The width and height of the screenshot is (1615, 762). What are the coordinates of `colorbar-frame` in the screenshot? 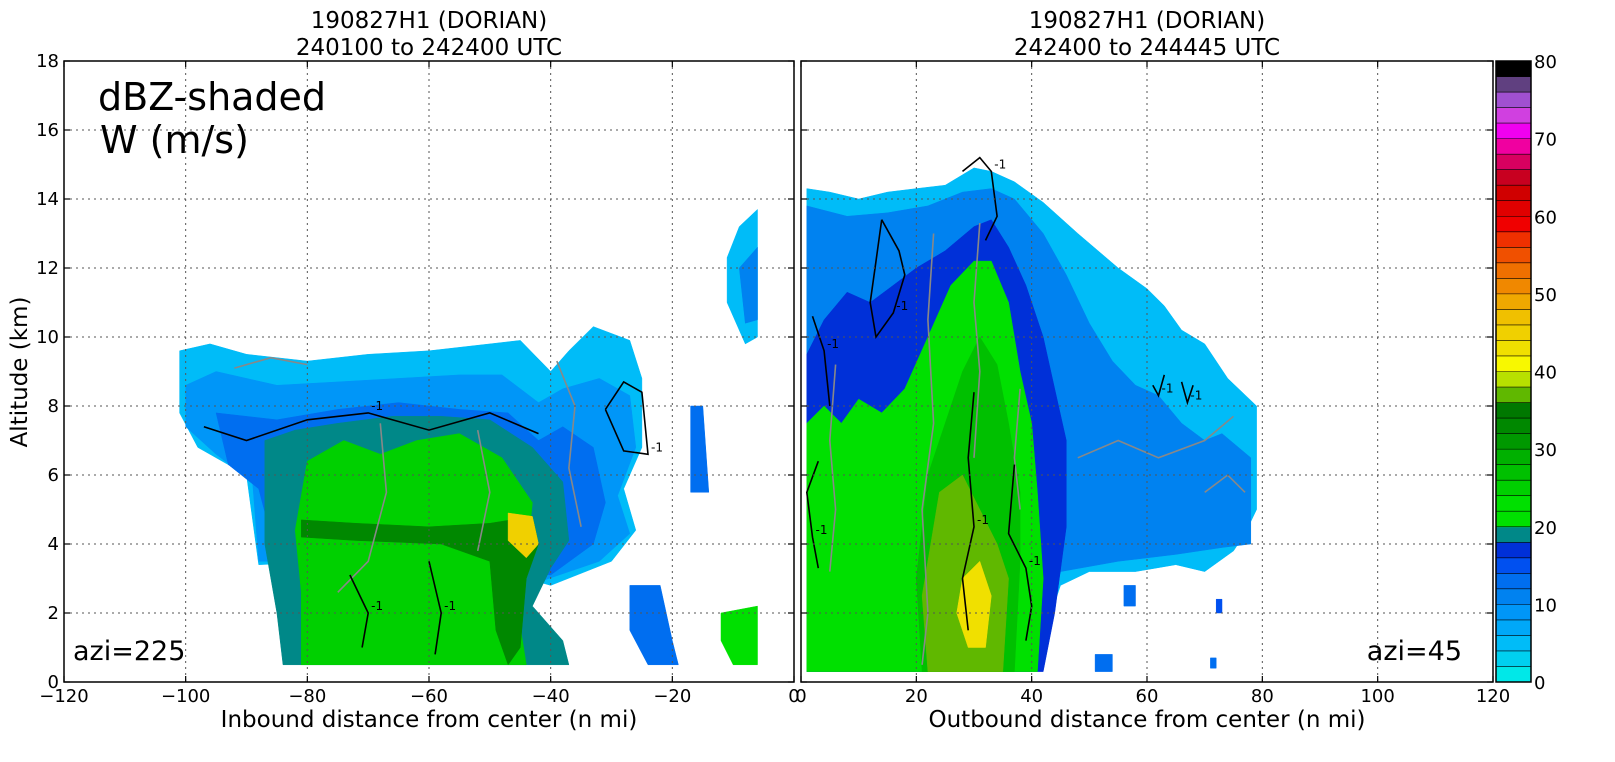 It's located at (1513, 371).